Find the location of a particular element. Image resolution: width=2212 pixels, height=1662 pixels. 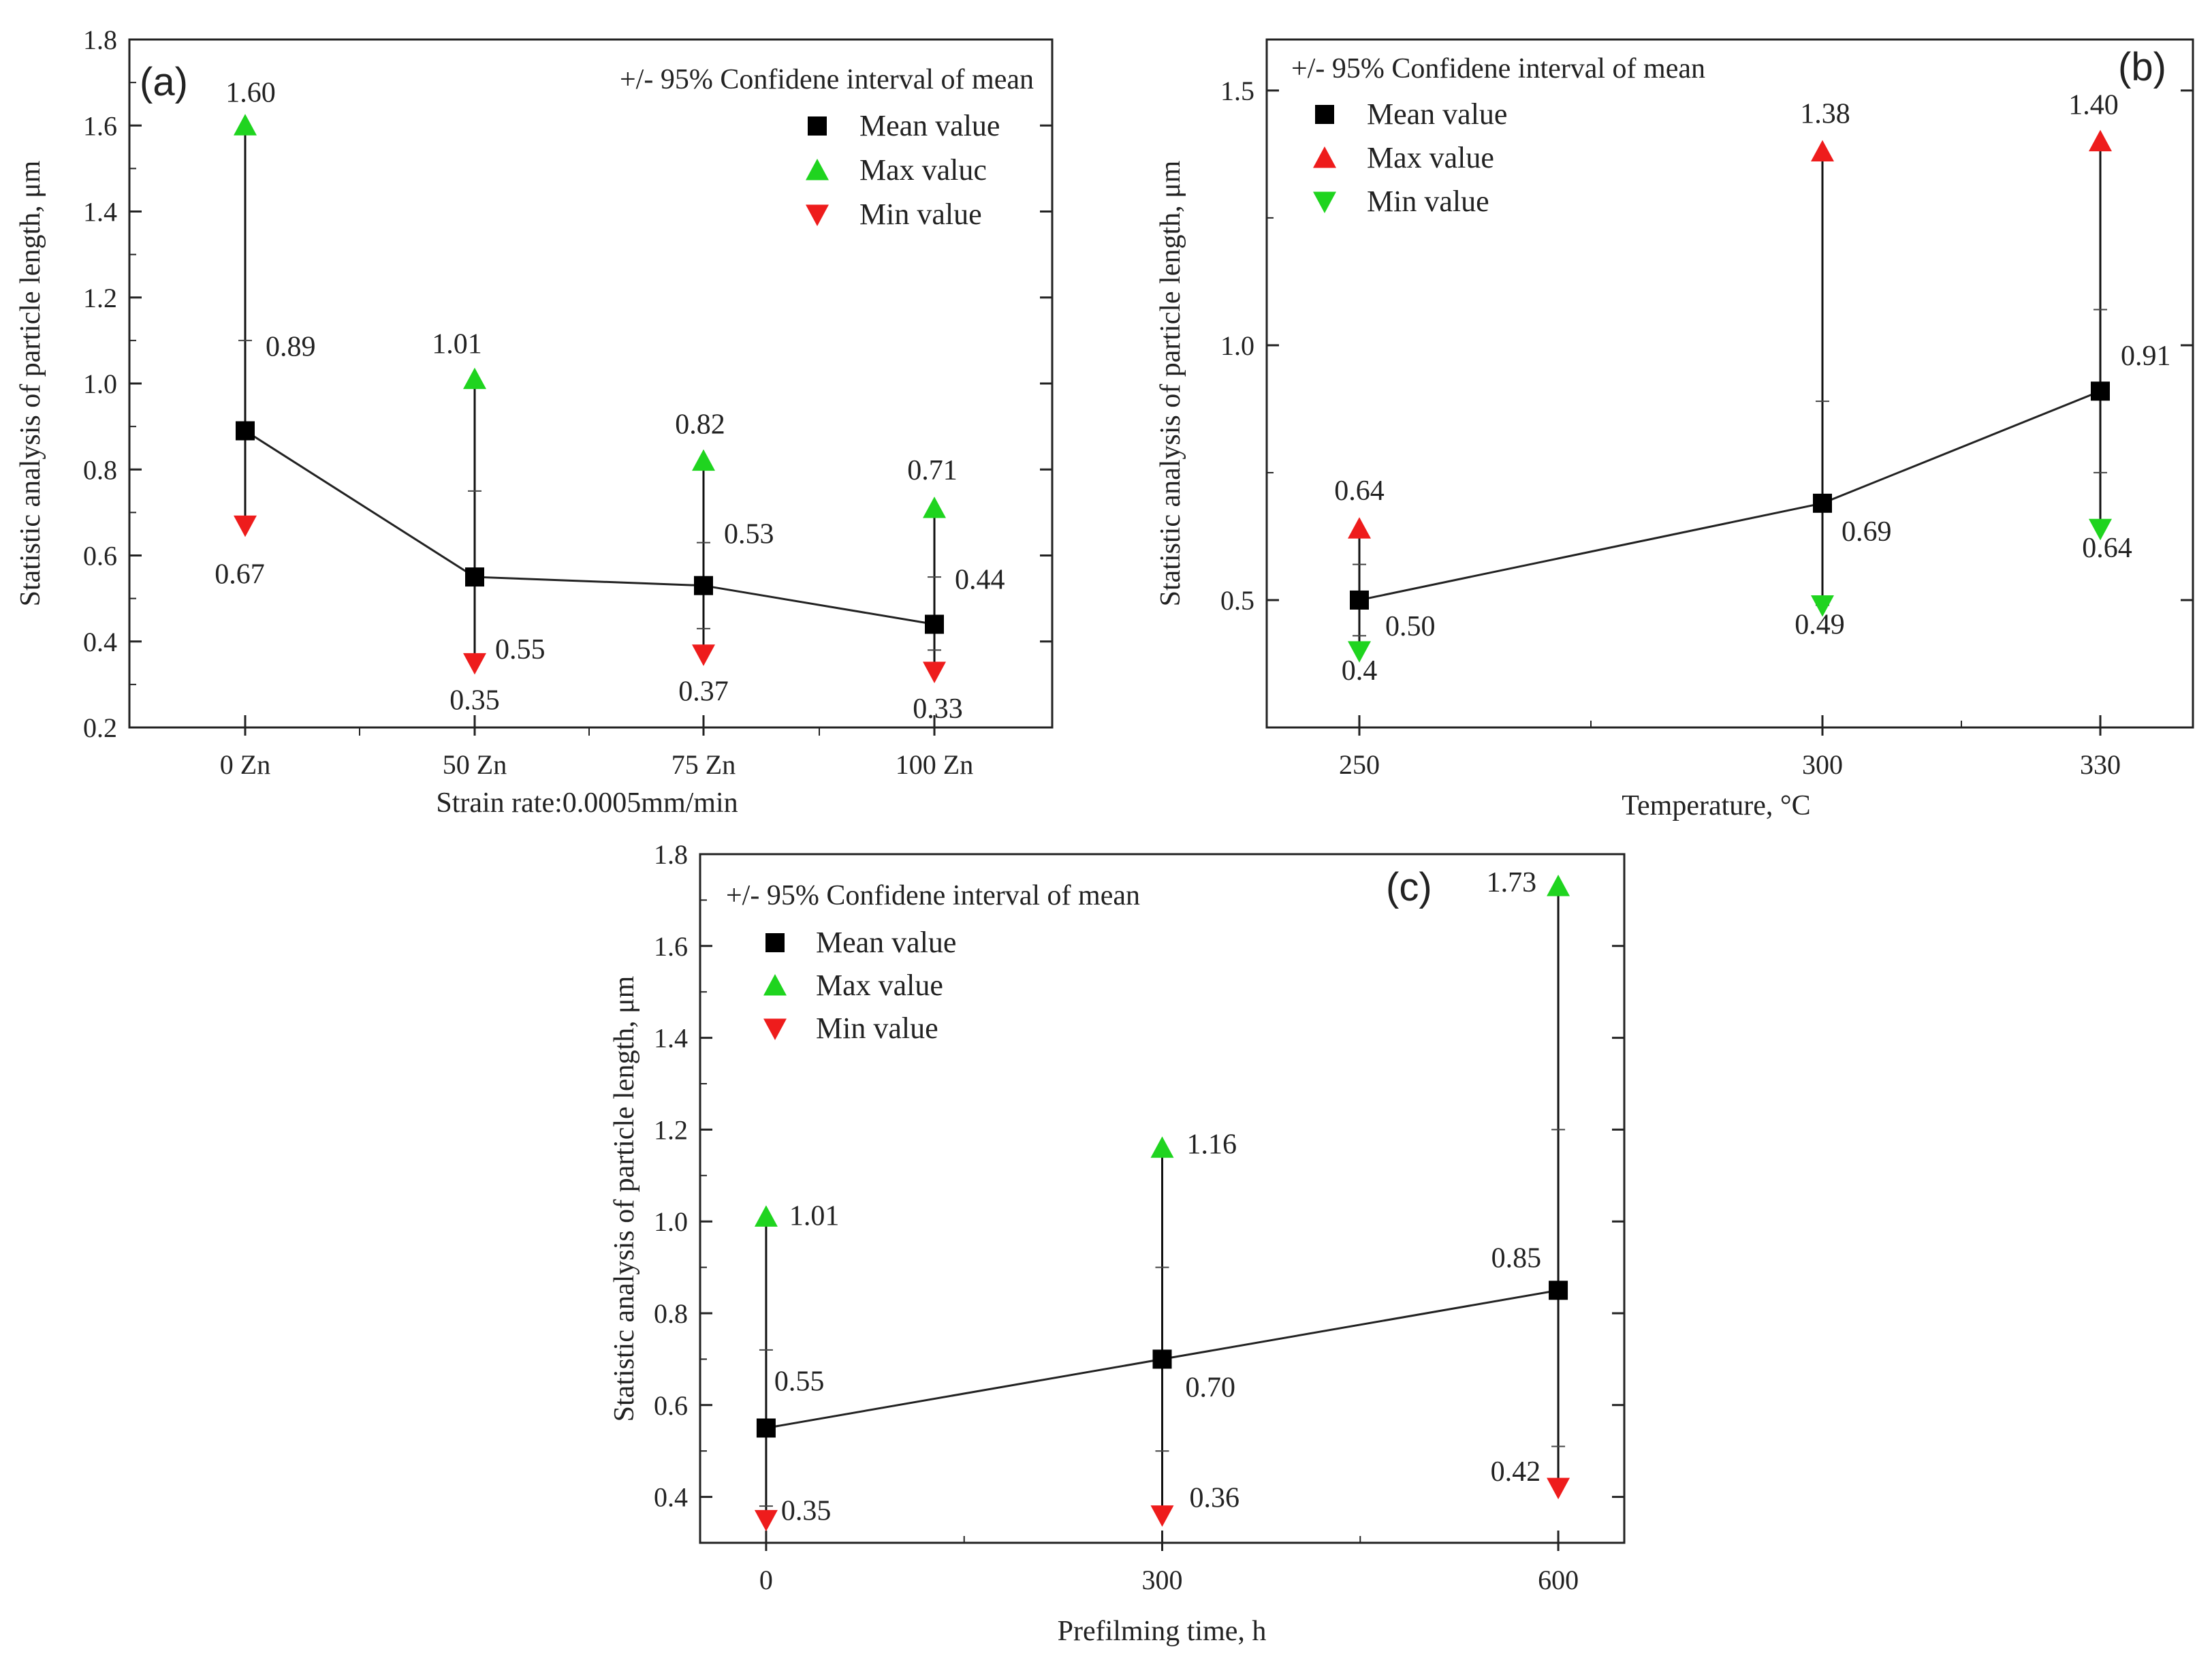

chart-c-legend-label: Max value is located at coordinates (880, 985).